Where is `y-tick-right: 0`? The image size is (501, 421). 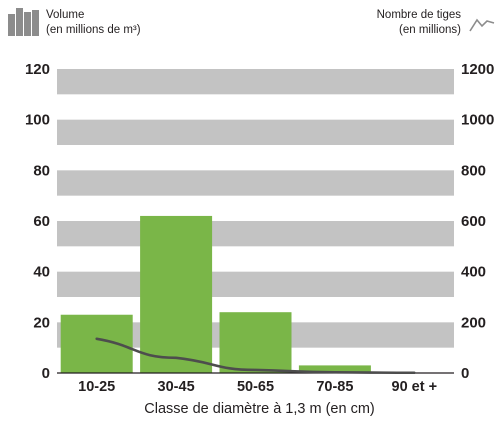 y-tick-right: 0 is located at coordinates (465, 373).